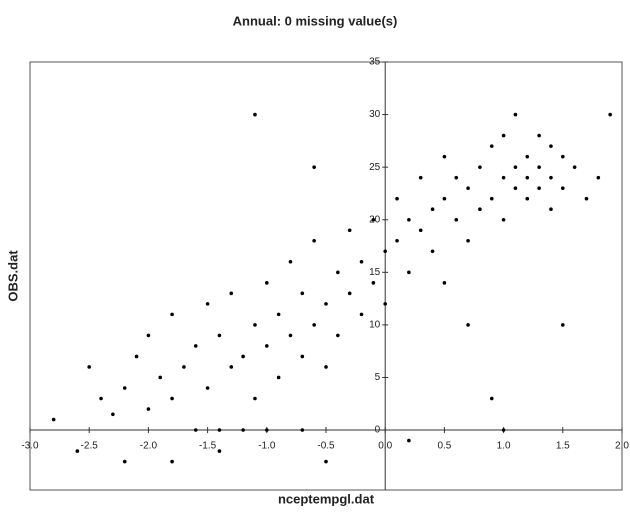 The height and width of the screenshot is (514, 630). Describe the element at coordinates (378, 377) in the screenshot. I see `y-tick-label: 5` at that location.